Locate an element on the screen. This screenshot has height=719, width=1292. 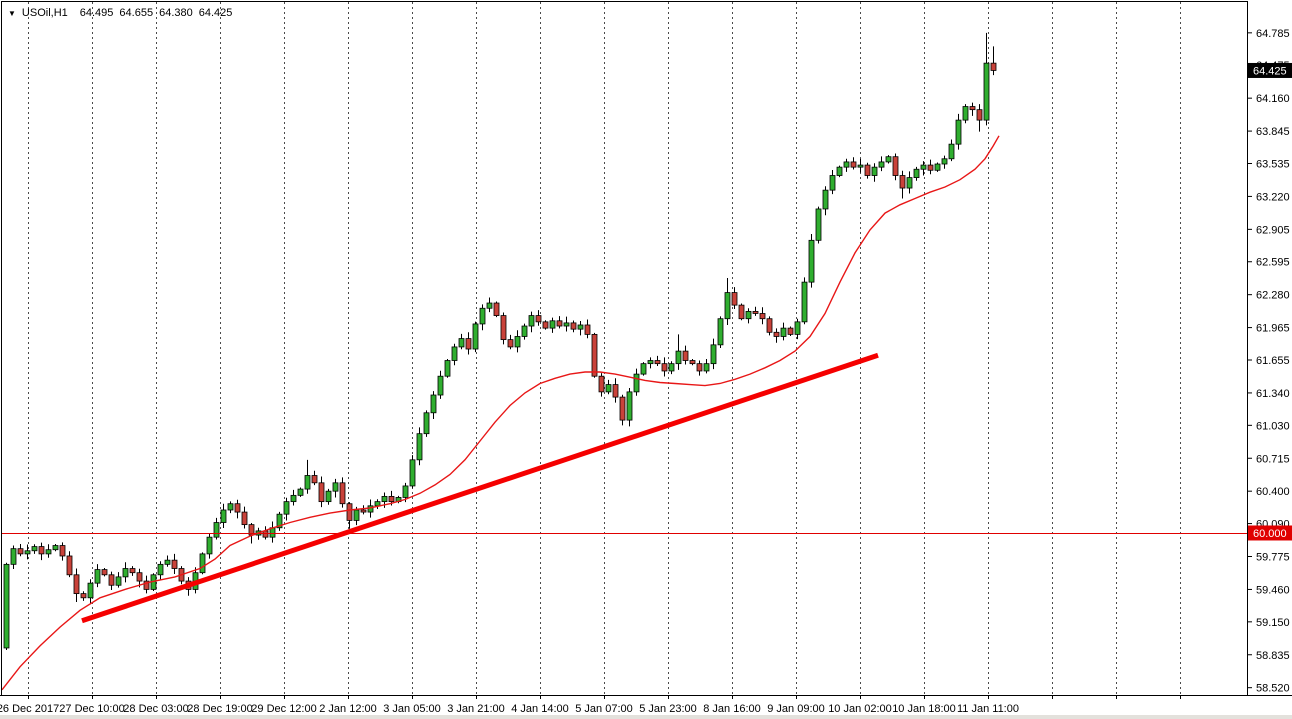
svg-text: 60.000 is located at coordinates (1270, 534).